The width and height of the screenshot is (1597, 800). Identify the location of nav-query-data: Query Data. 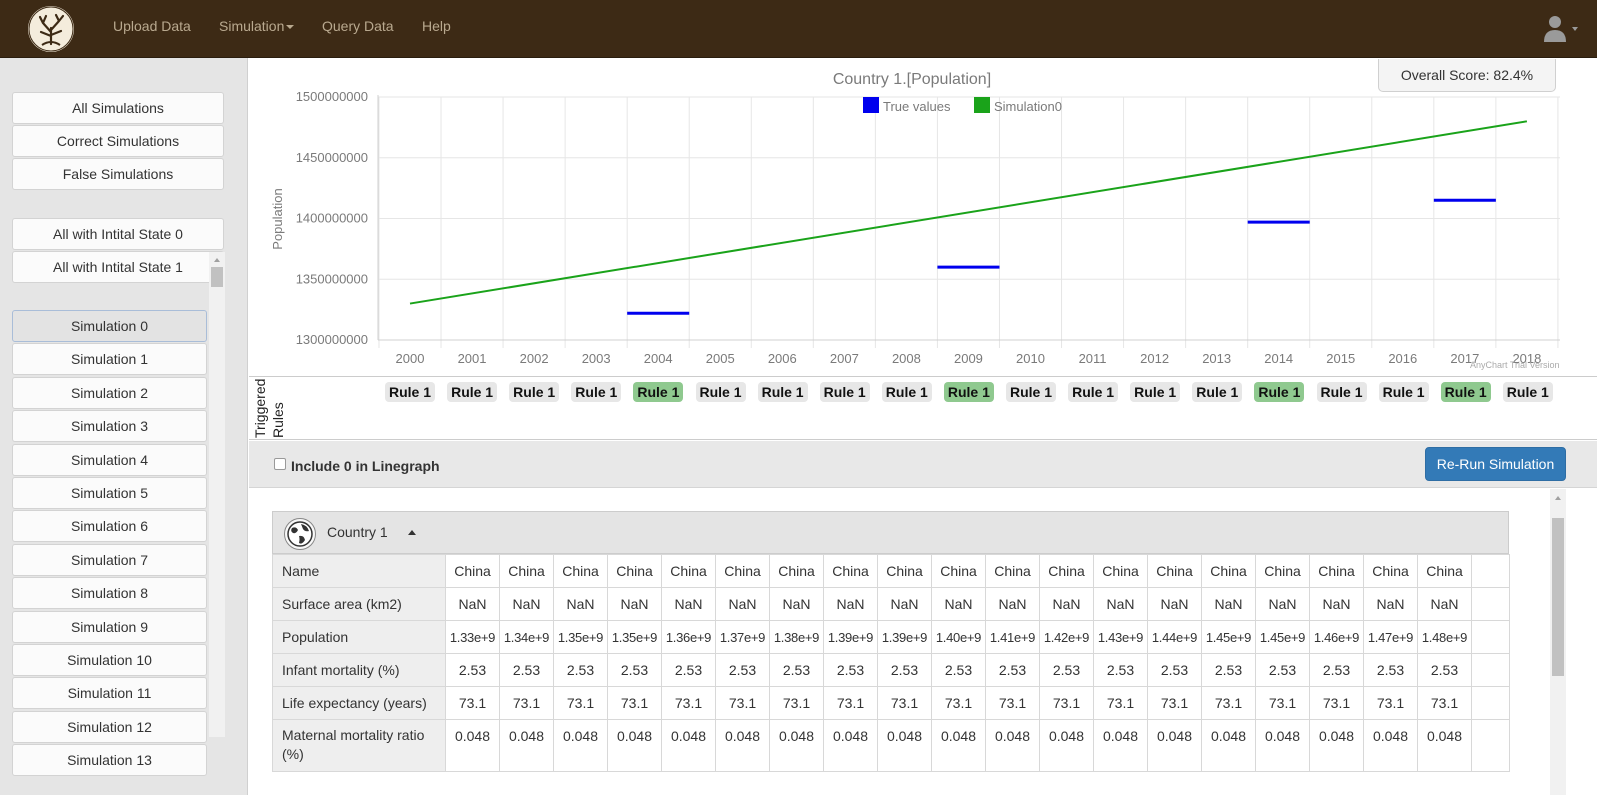
(358, 26).